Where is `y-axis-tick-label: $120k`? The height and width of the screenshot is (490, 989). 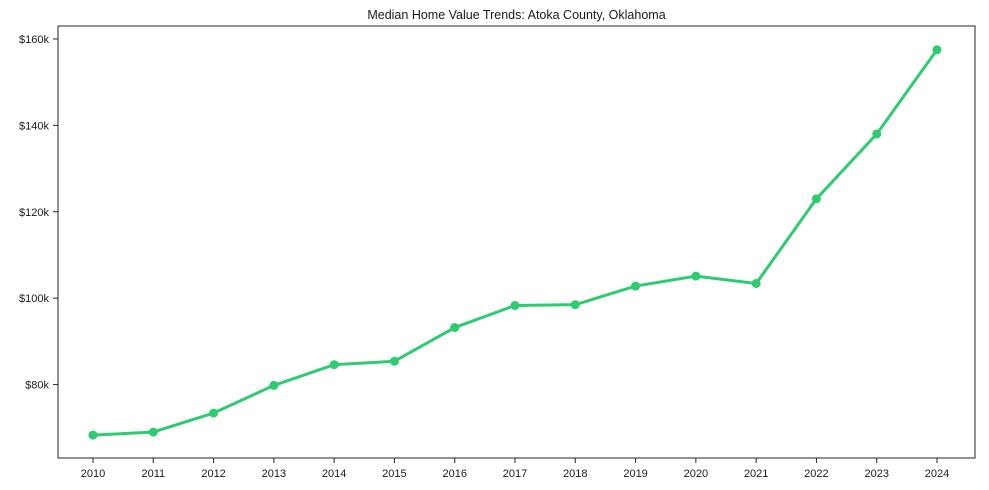 y-axis-tick-label: $120k is located at coordinates (34, 213).